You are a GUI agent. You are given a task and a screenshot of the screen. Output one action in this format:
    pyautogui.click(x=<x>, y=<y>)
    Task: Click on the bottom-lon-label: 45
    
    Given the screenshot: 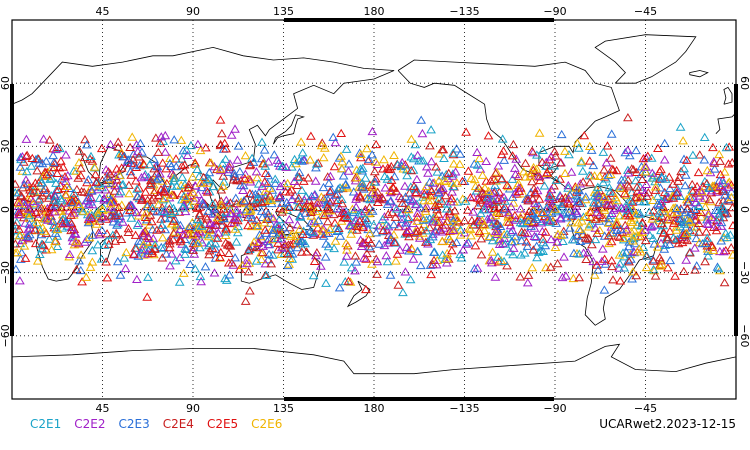 What is the action you would take?
    pyautogui.click(x=103, y=408)
    